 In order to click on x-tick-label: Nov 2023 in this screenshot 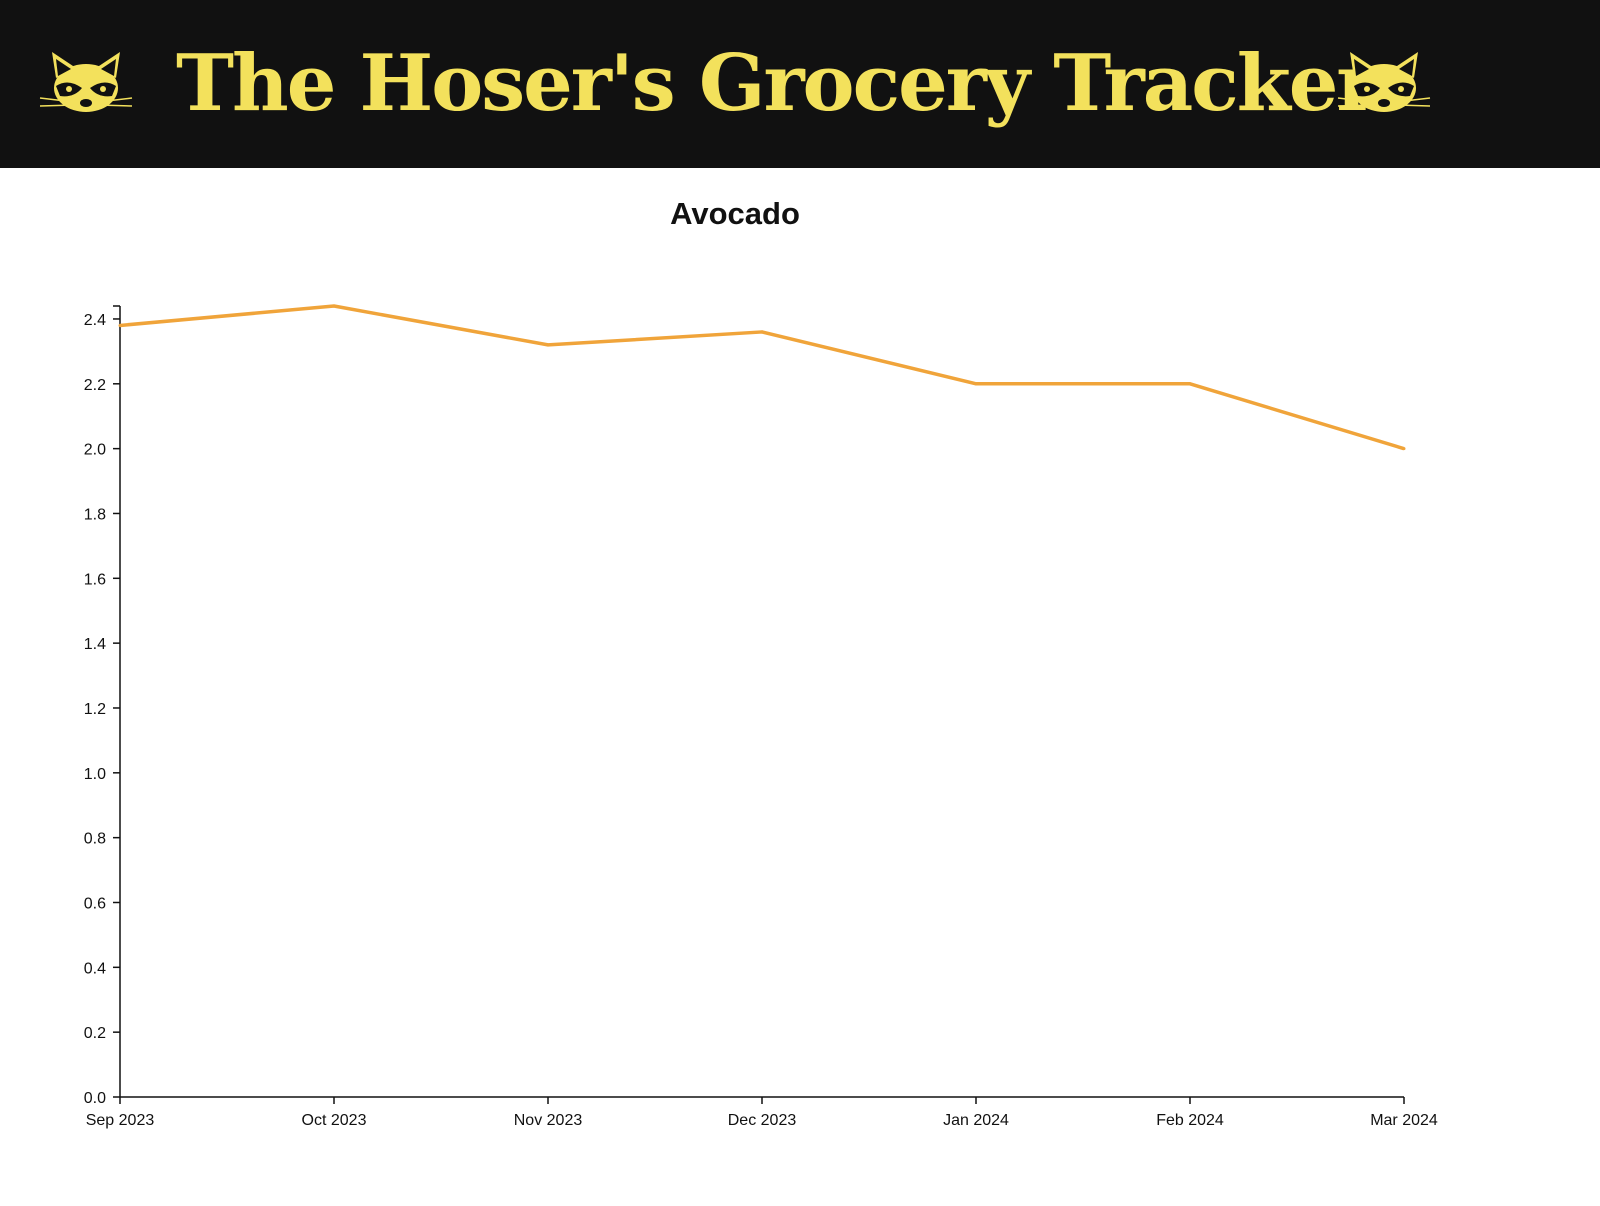, I will do `click(548, 1120)`.